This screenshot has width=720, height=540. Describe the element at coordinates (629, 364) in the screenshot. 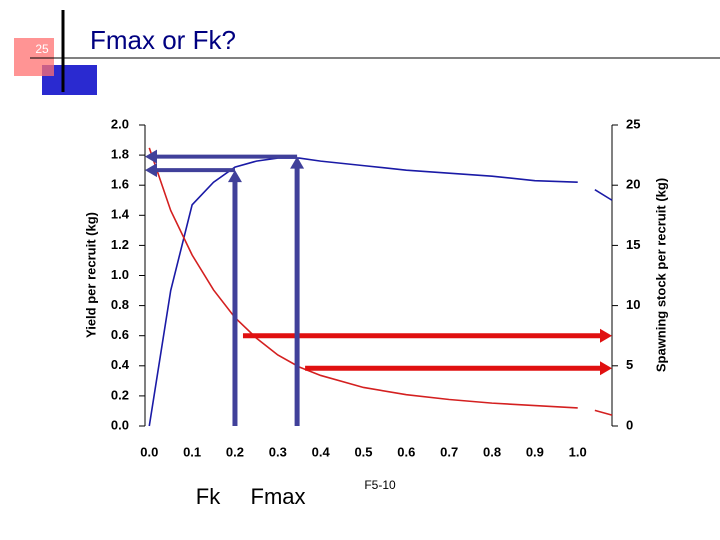

I see `y2-tick-label: 5` at that location.